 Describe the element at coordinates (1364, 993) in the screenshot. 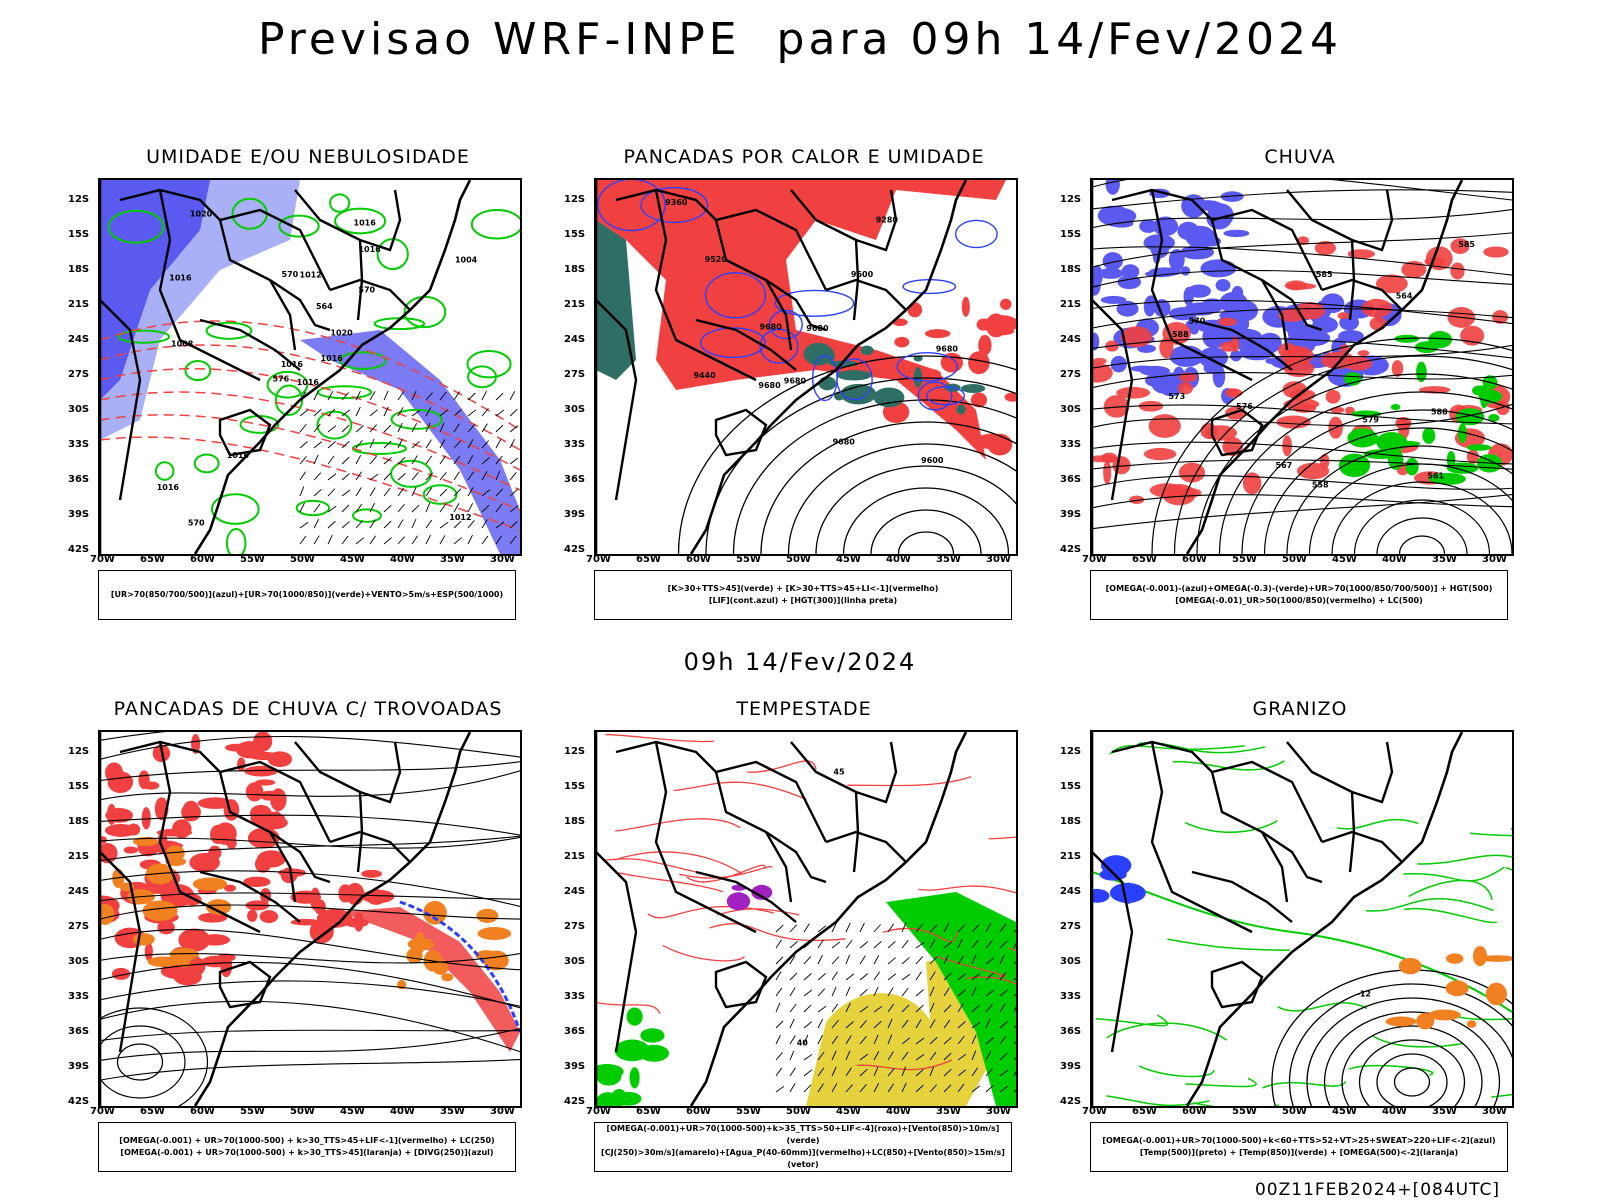

I see `contour-label: -12` at that location.